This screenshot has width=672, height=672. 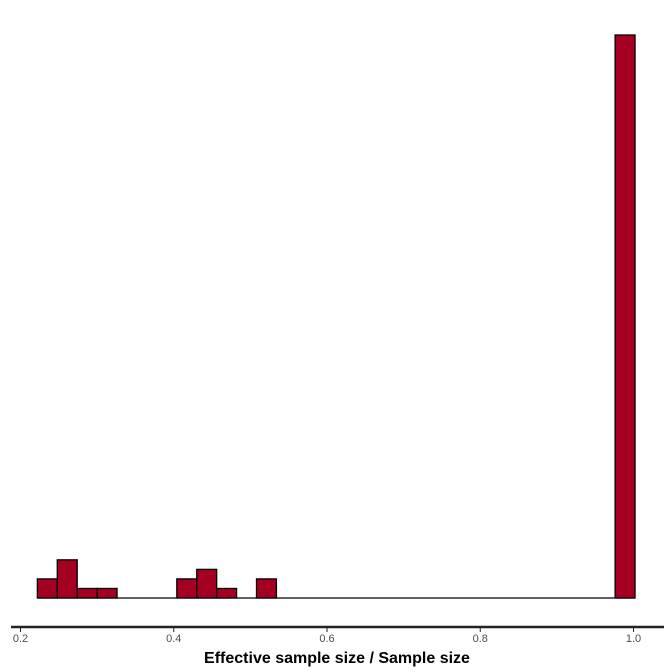 I want to click on x-tick-label: 0.6, so click(x=326, y=639).